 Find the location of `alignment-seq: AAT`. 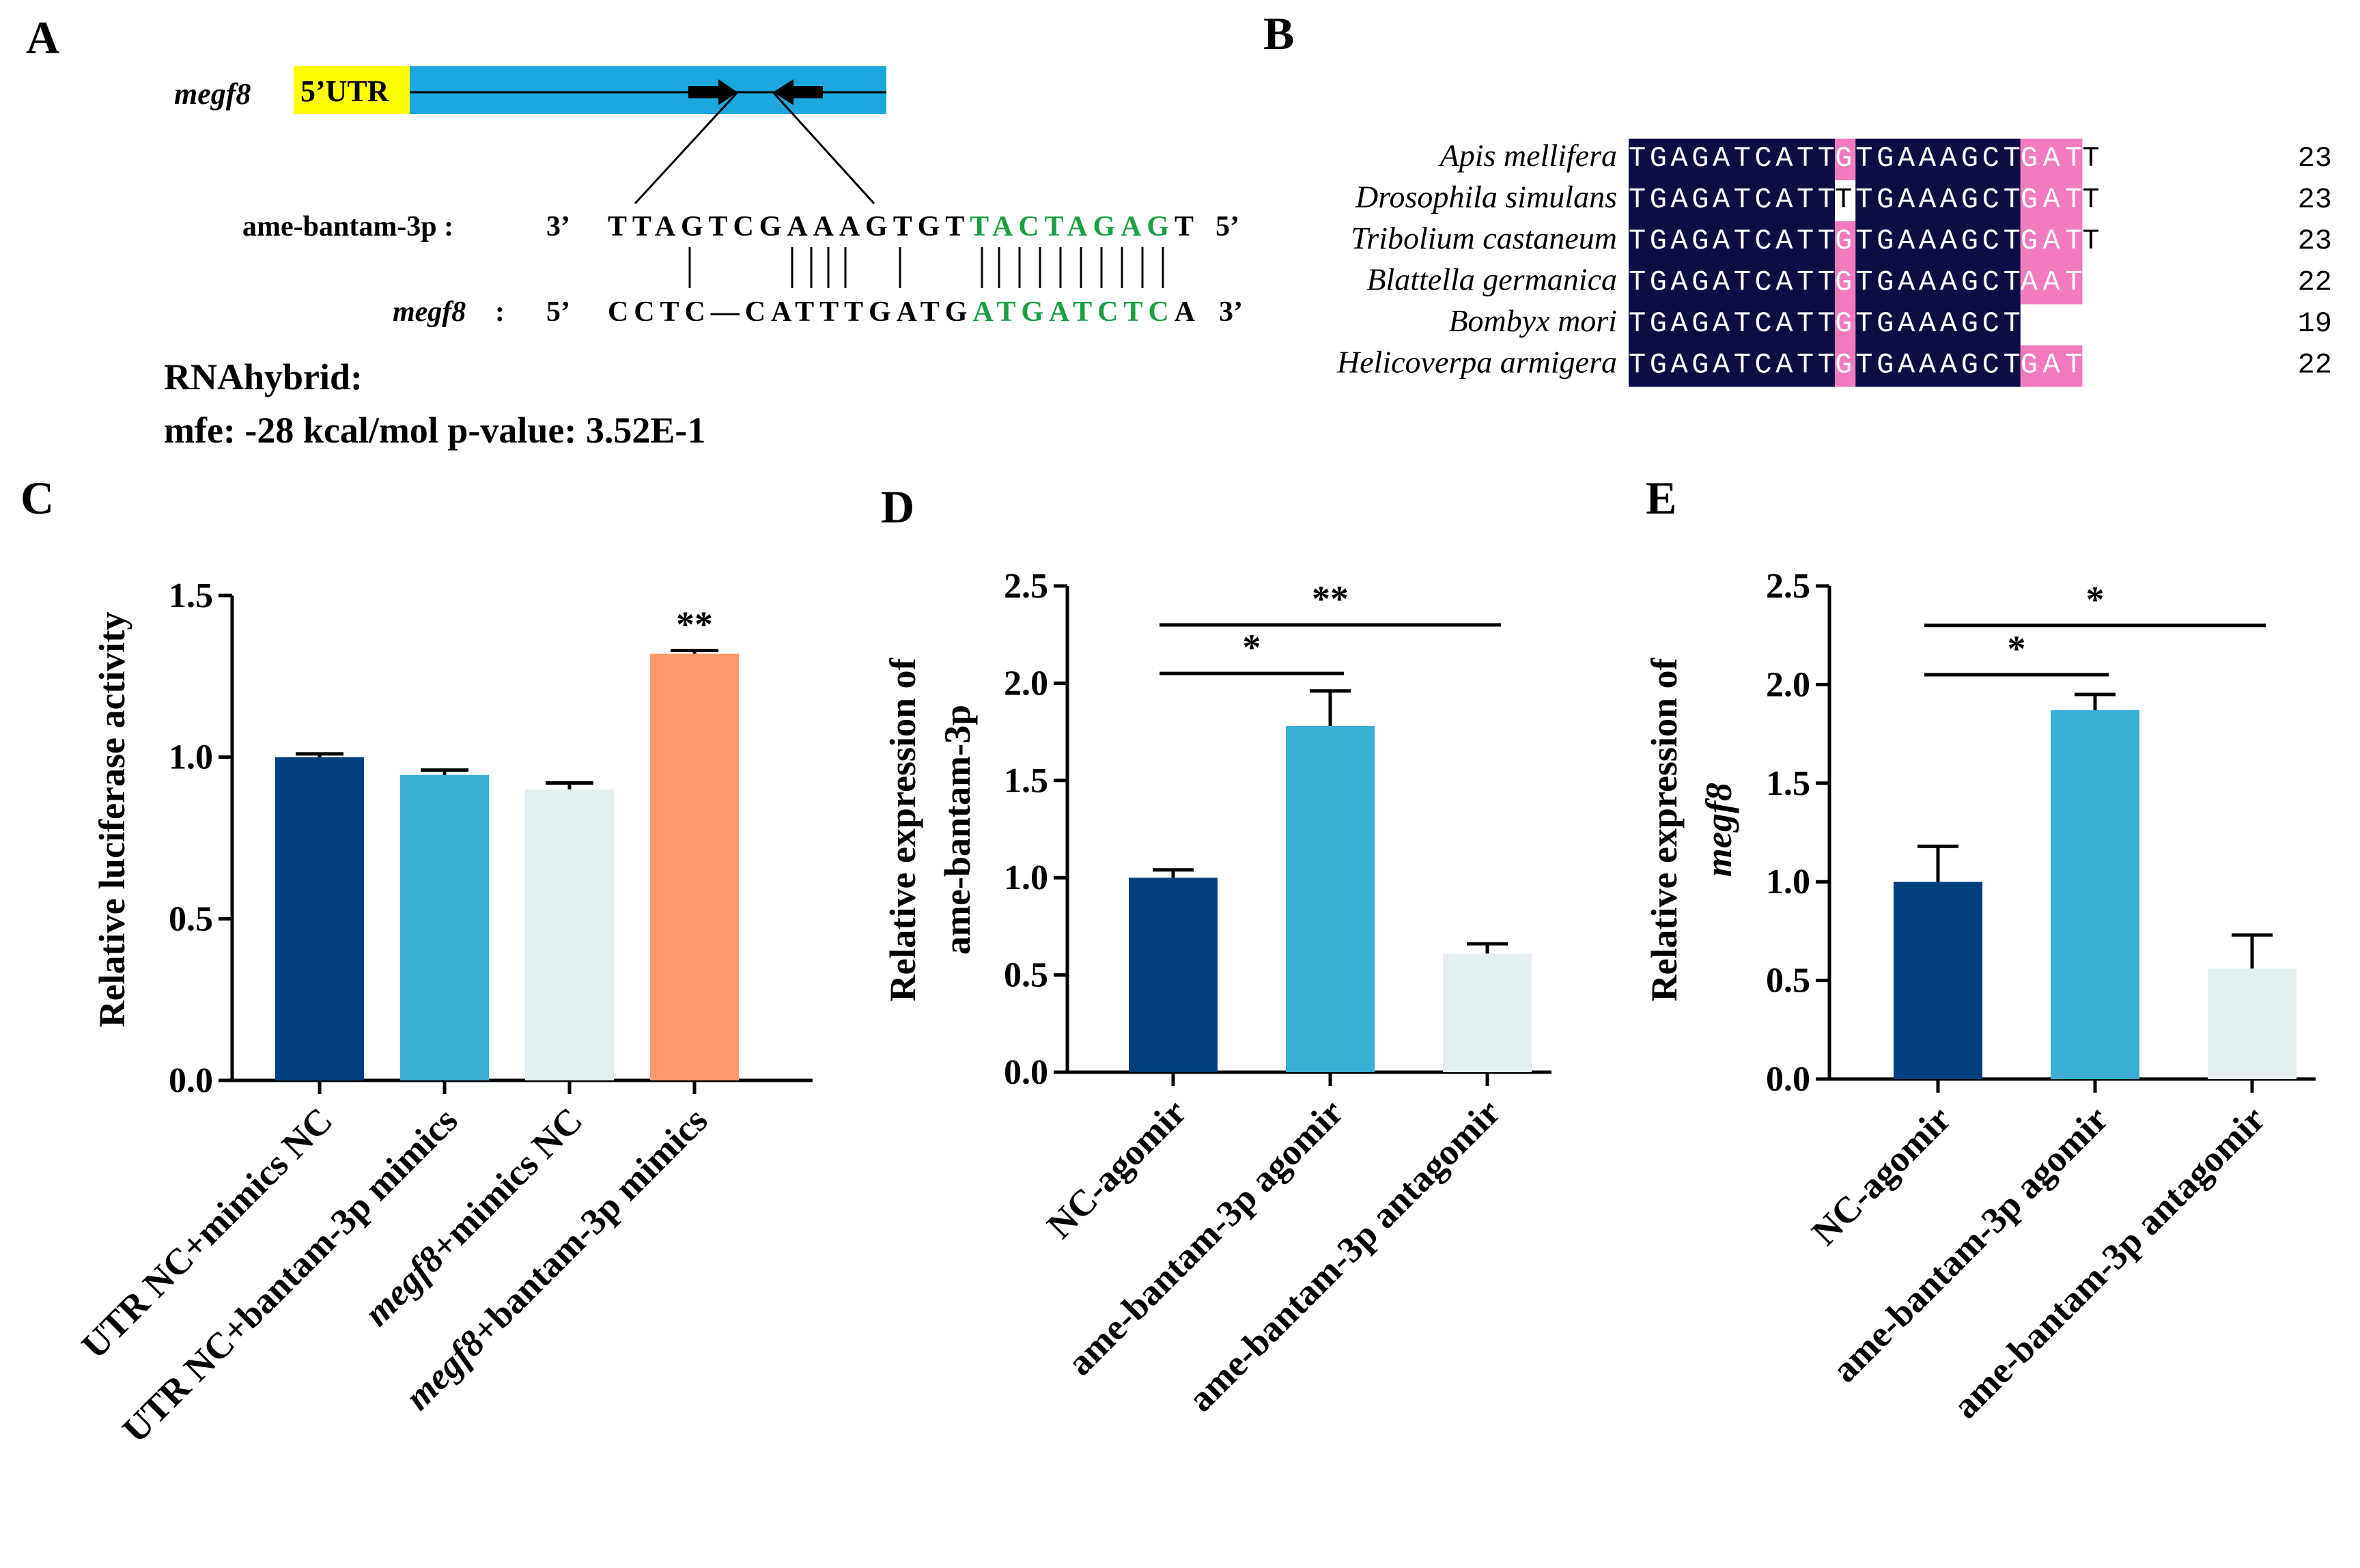

alignment-seq: AAT is located at coordinates (2052, 282).